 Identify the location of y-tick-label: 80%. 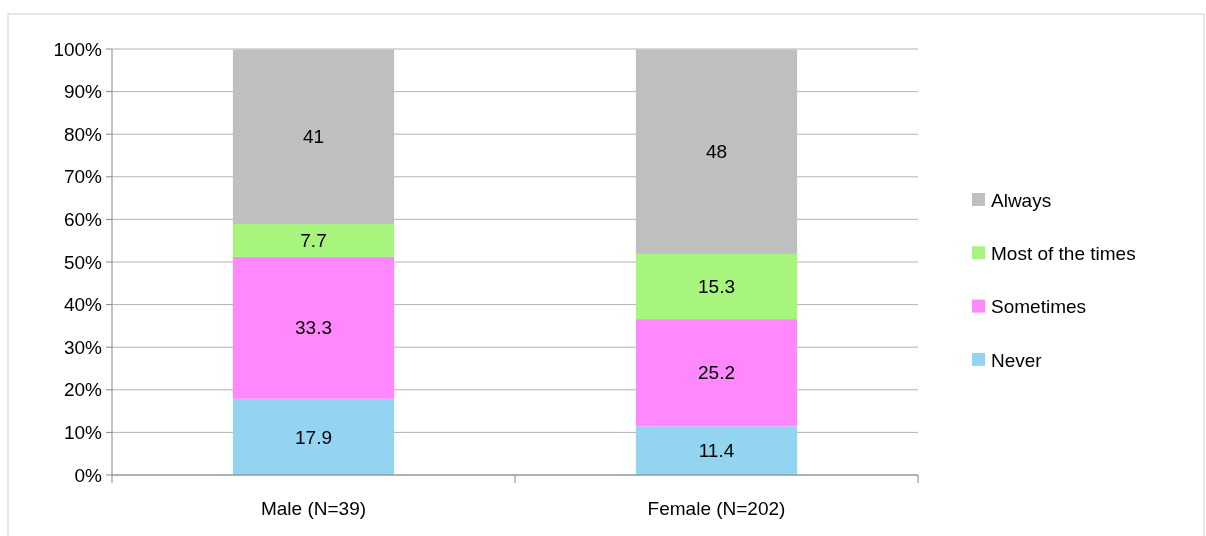
(83, 134).